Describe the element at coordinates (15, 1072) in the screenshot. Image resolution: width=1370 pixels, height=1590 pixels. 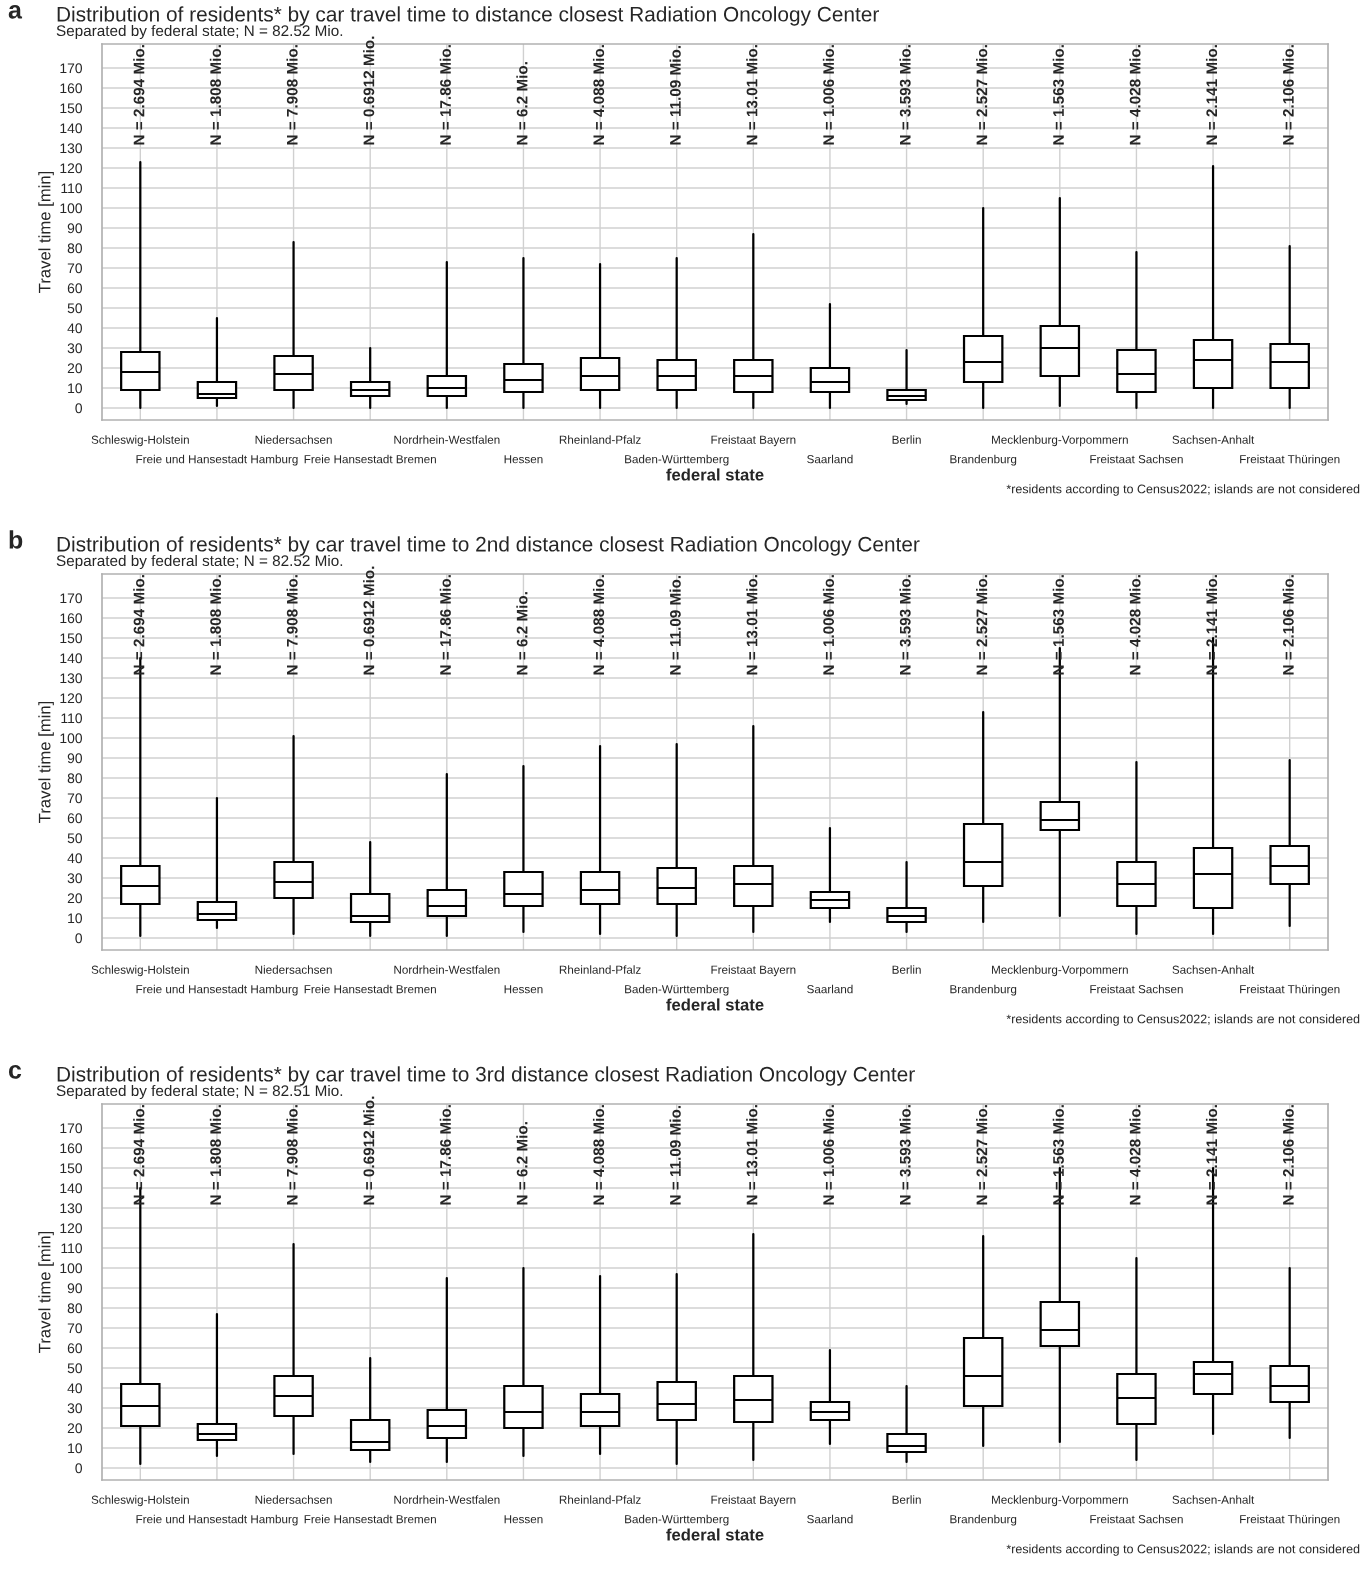
I see `text: c` at that location.